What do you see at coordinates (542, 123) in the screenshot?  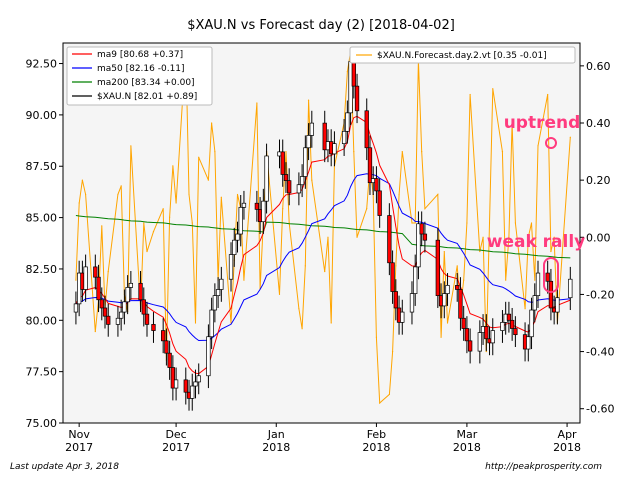 I see `annotation-uptrend: uptrend` at bounding box center [542, 123].